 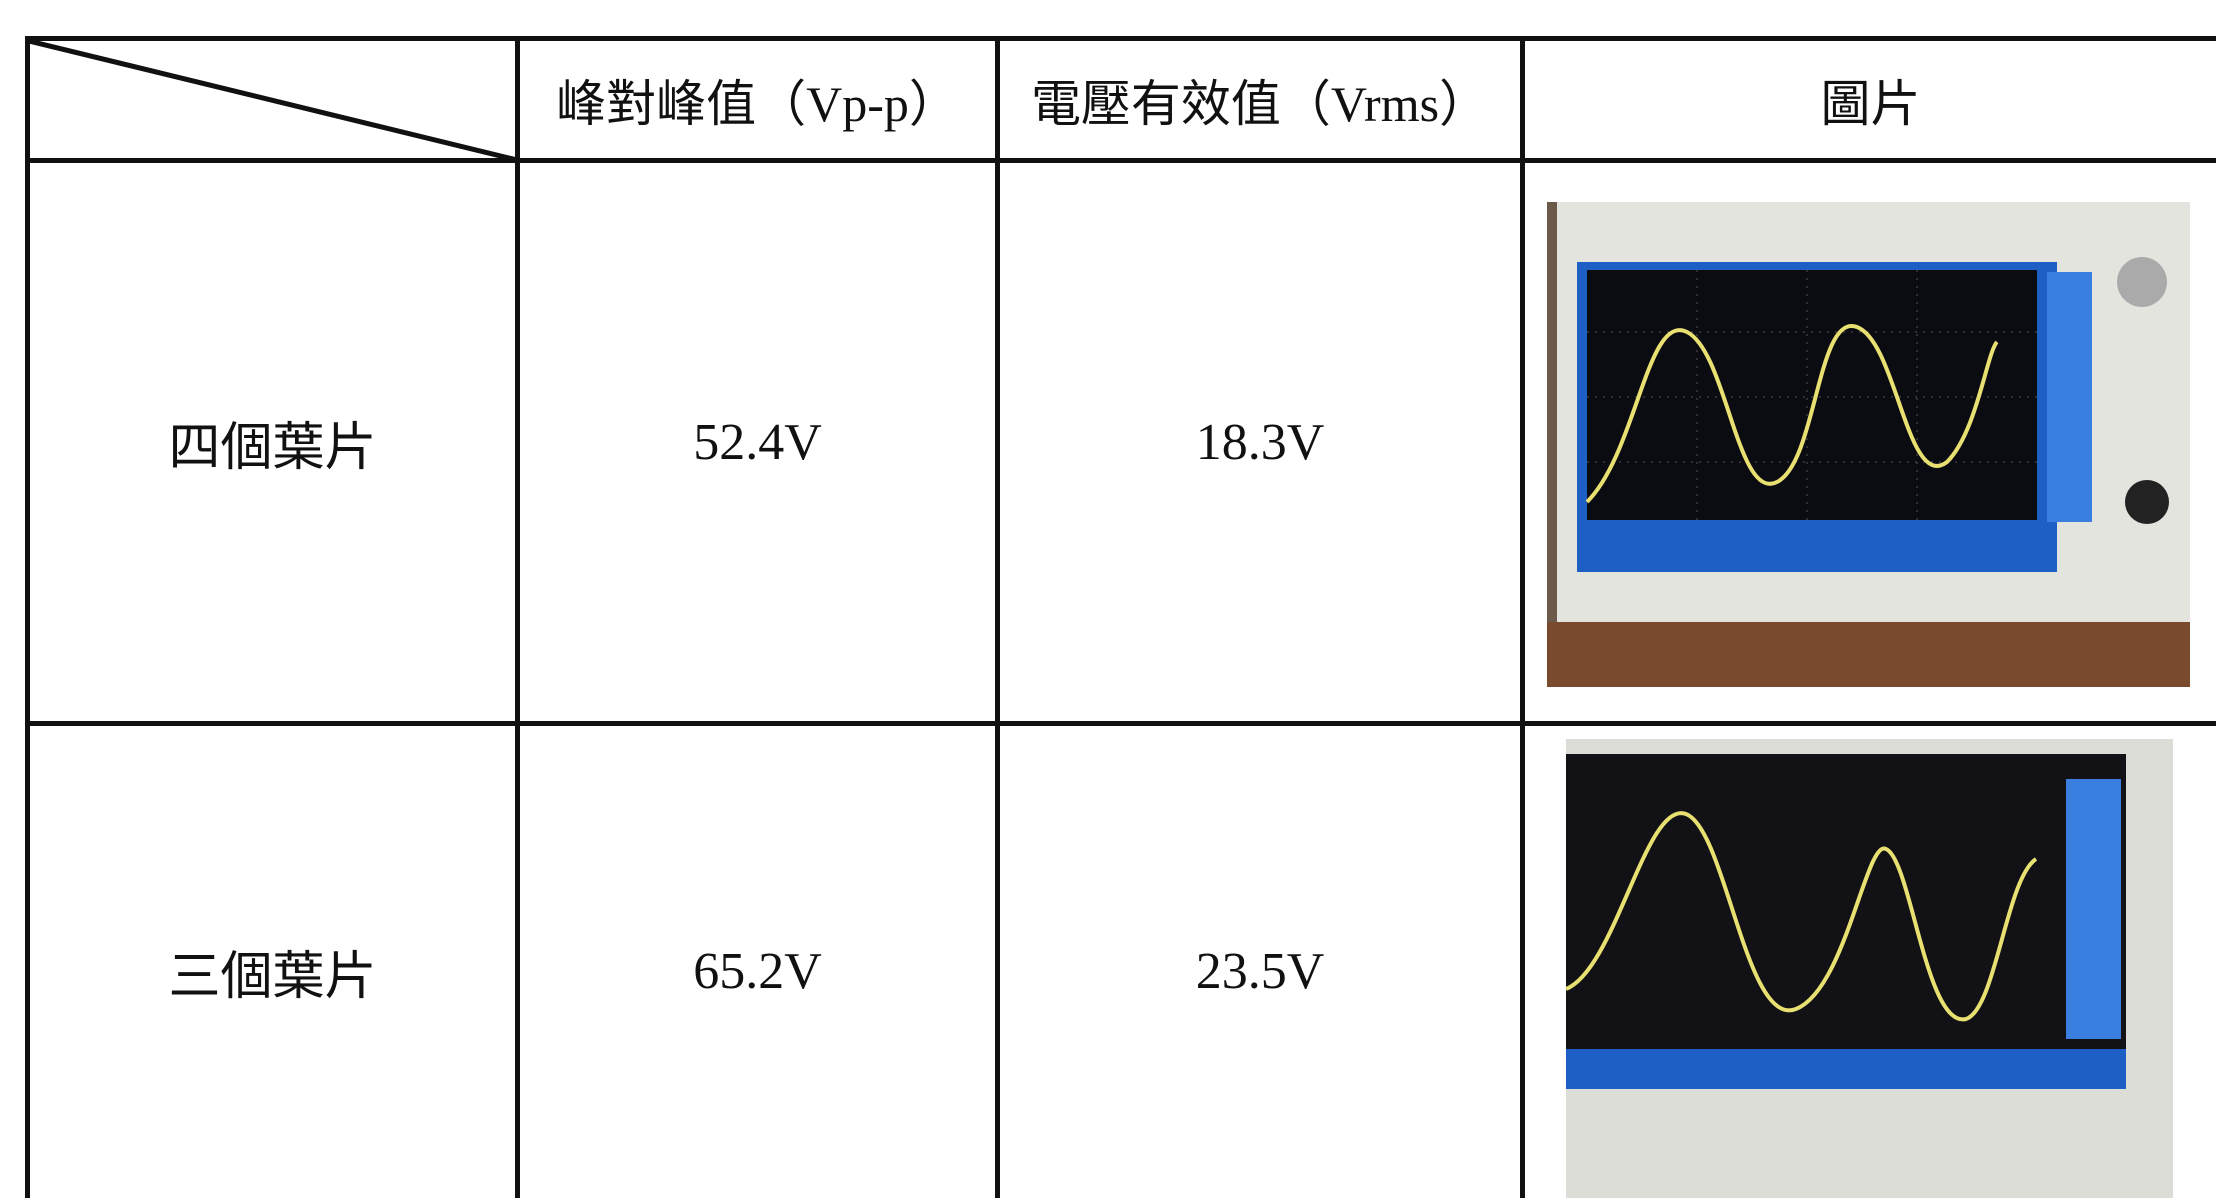 I want to click on row-label: 三個葉片, so click(x=272, y=977).